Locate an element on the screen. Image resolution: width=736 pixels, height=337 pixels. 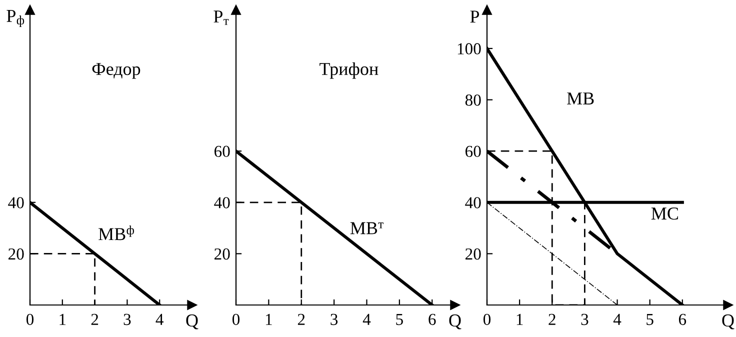
y-axis-title: P is located at coordinates (475, 16).